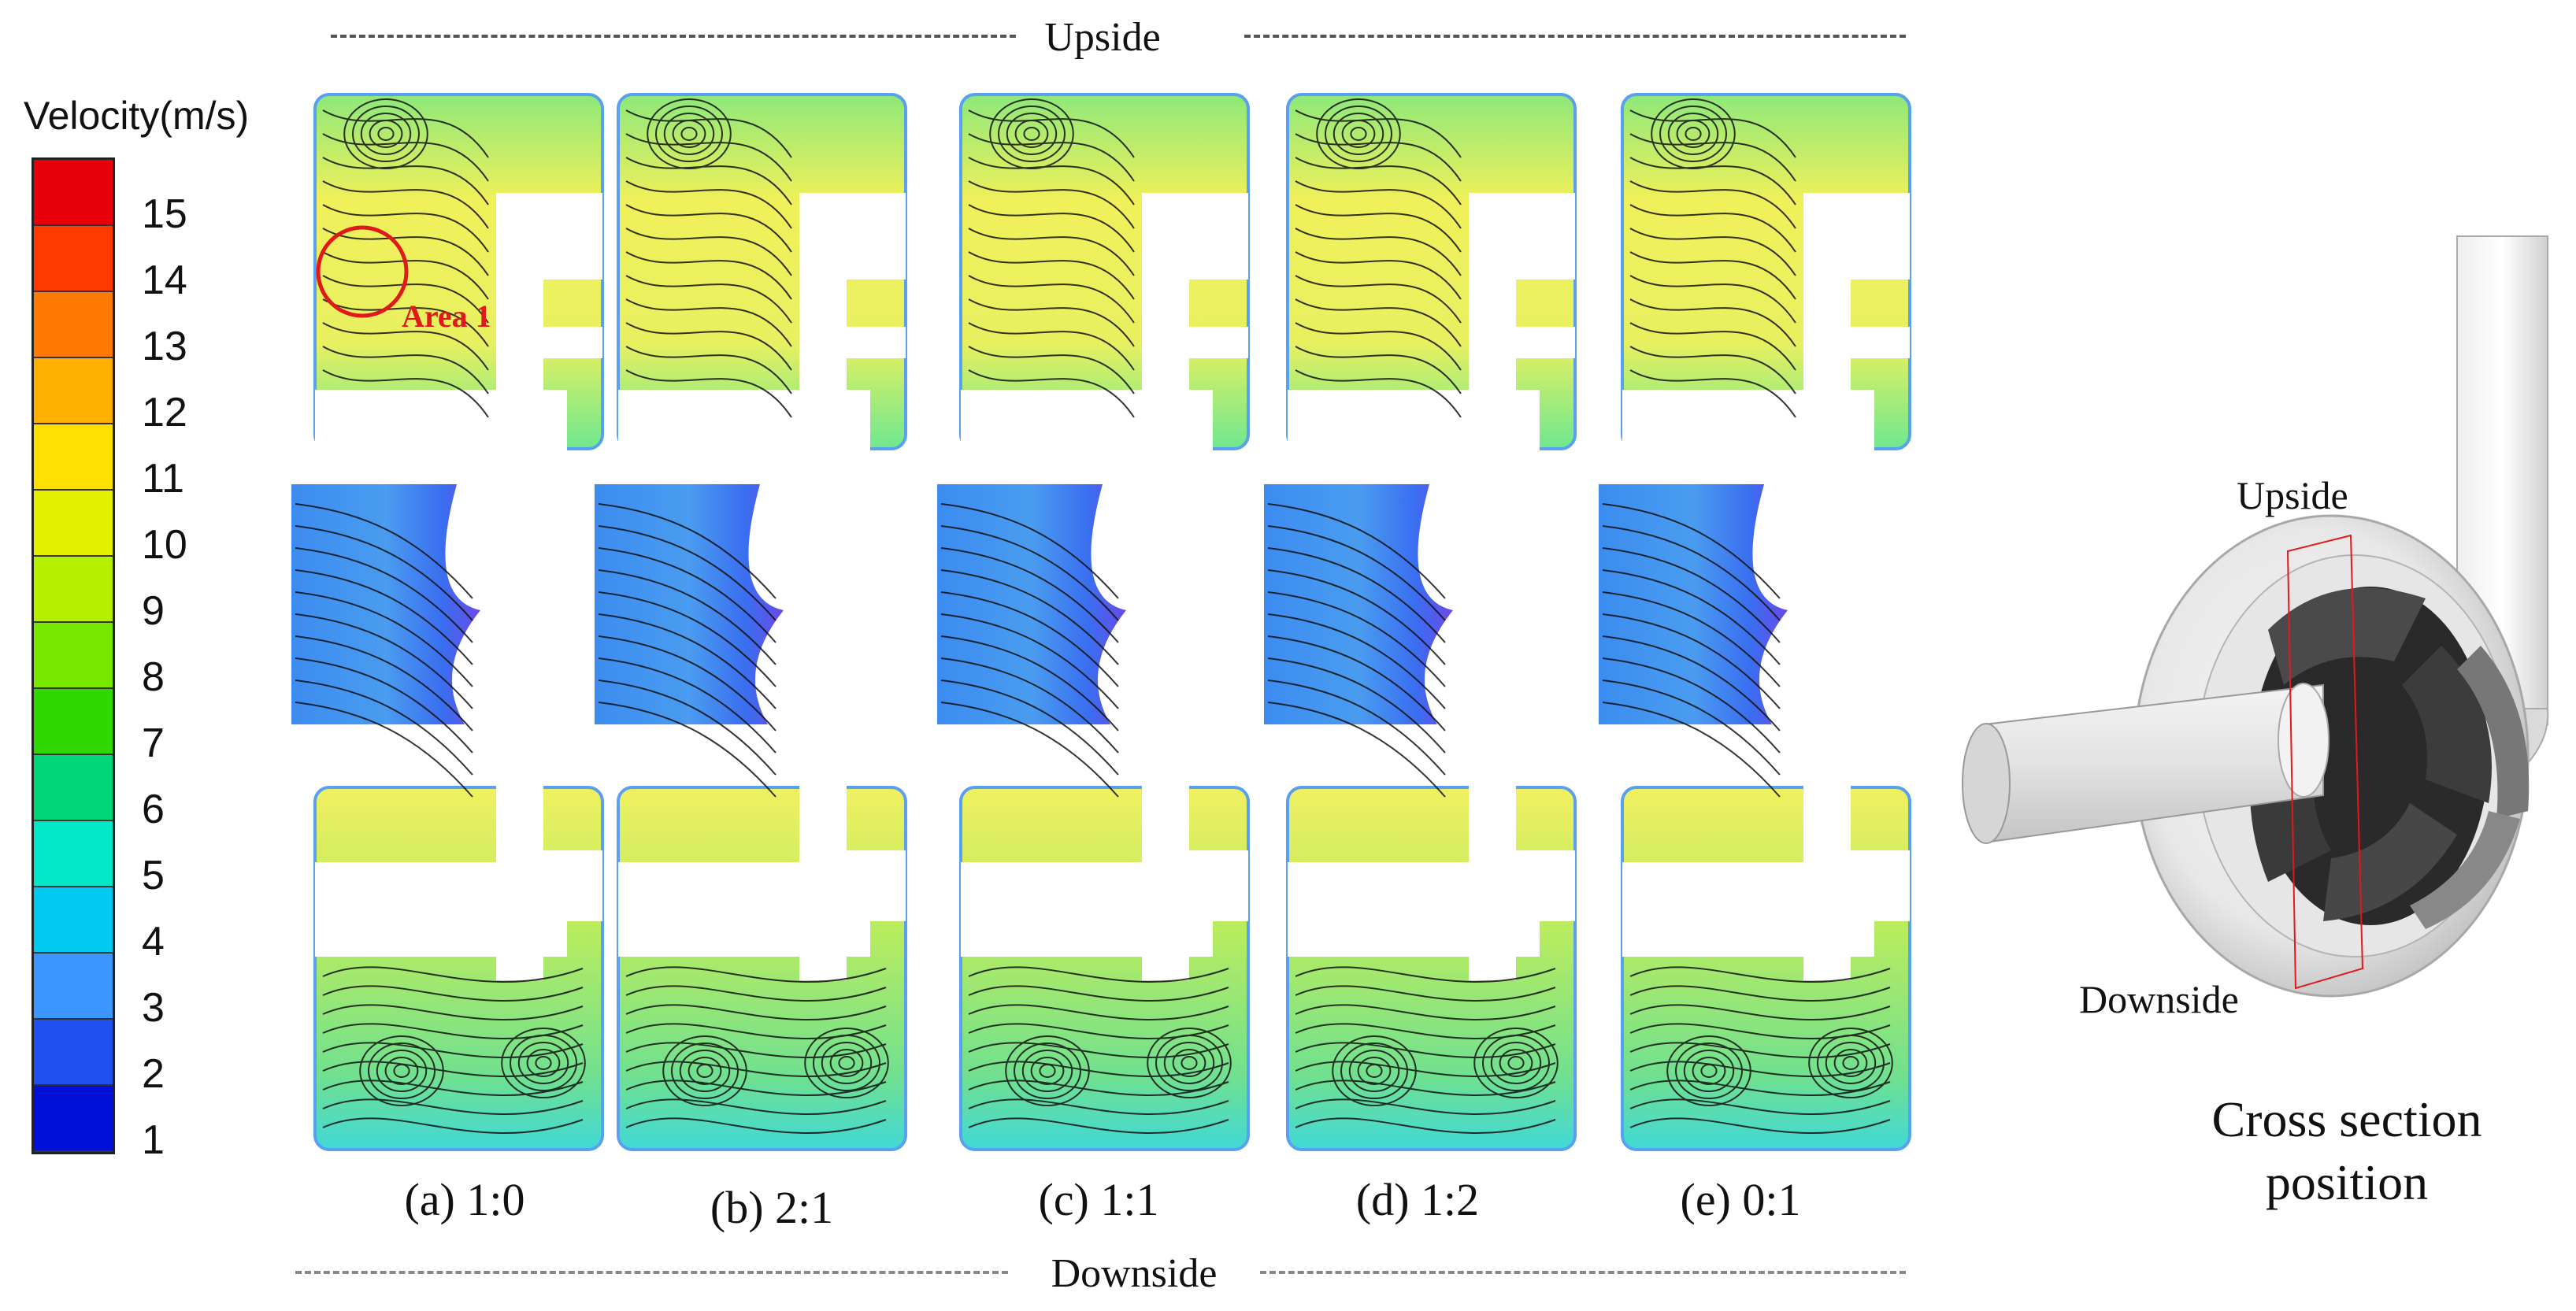  Describe the element at coordinates (2325, 762) in the screenshot. I see `cross-section-outline` at that location.